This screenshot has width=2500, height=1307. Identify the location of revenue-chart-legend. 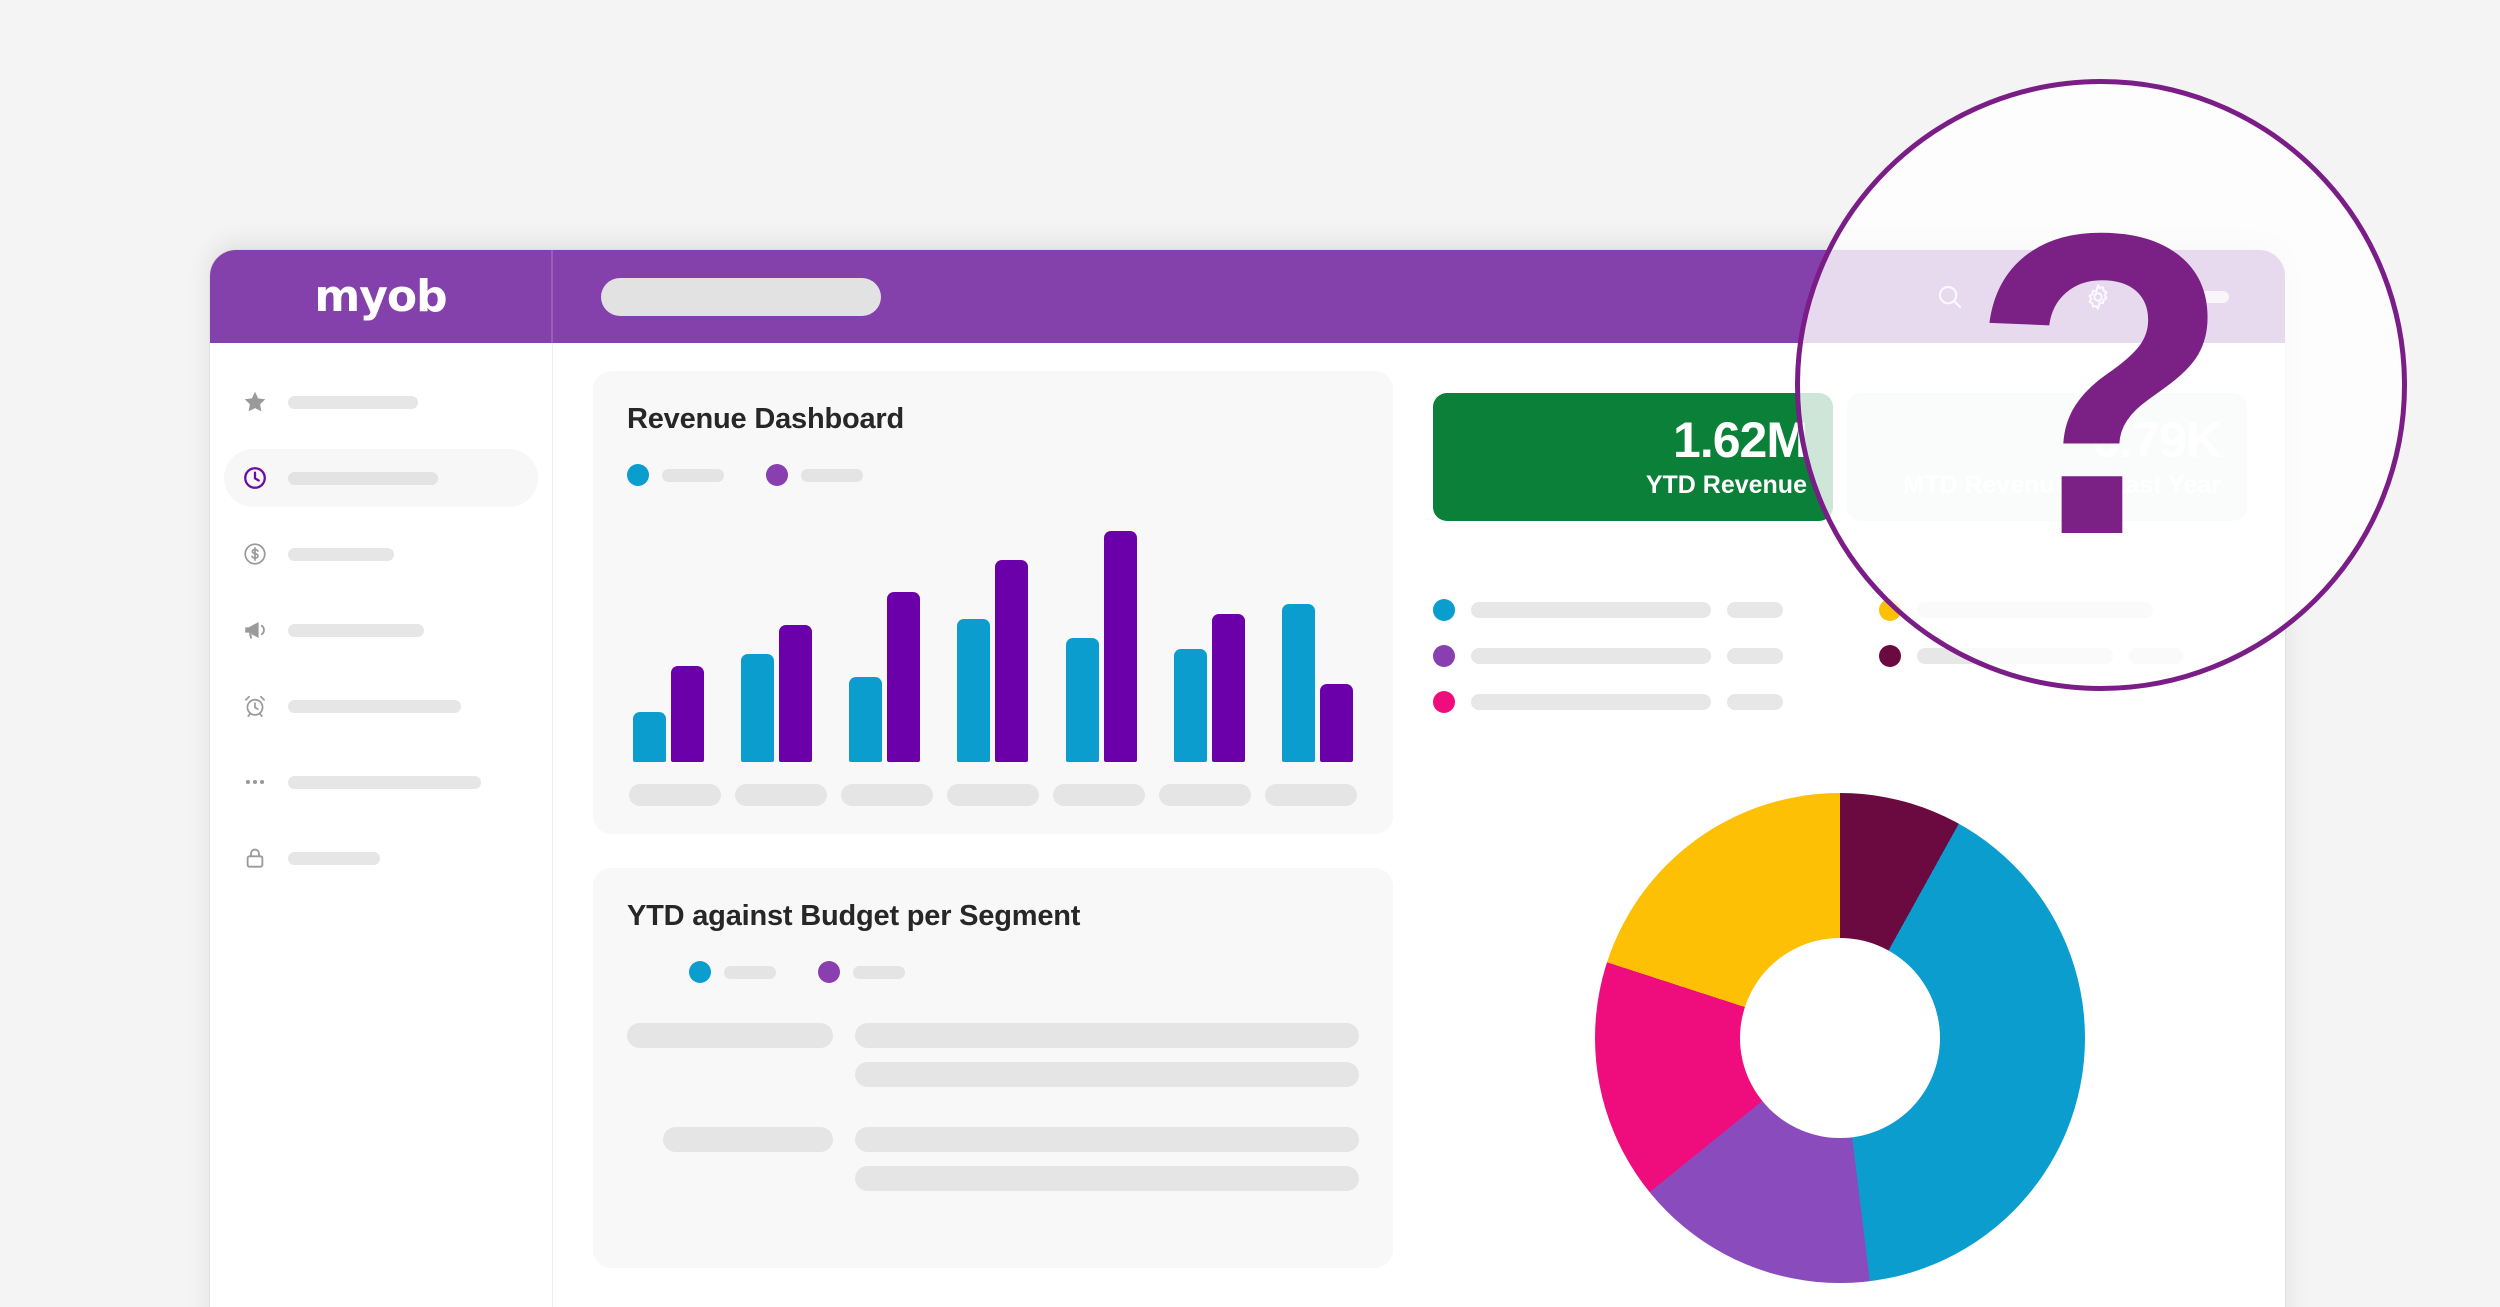
(993, 475).